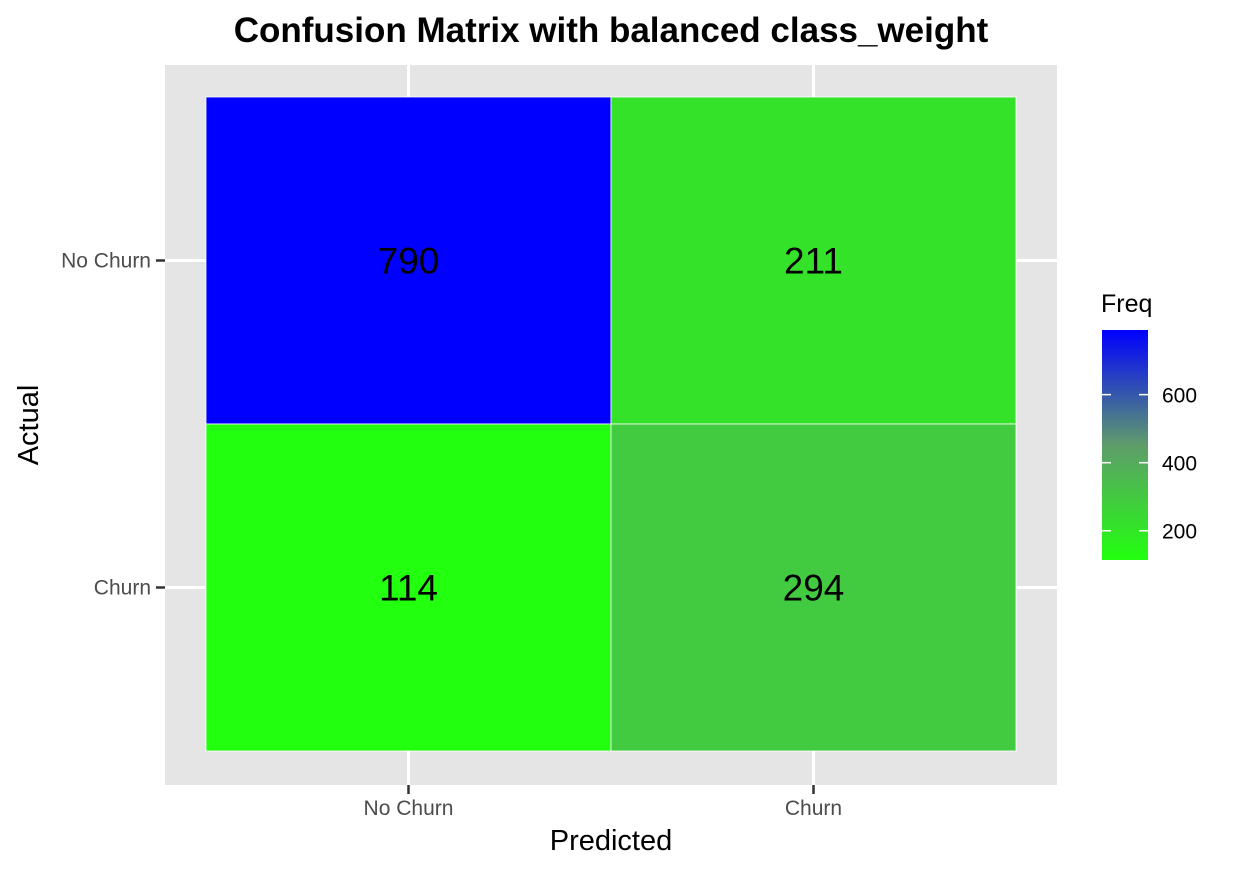 The width and height of the screenshot is (1236, 872). Describe the element at coordinates (1126, 304) in the screenshot. I see `legend-title: Freq` at that location.